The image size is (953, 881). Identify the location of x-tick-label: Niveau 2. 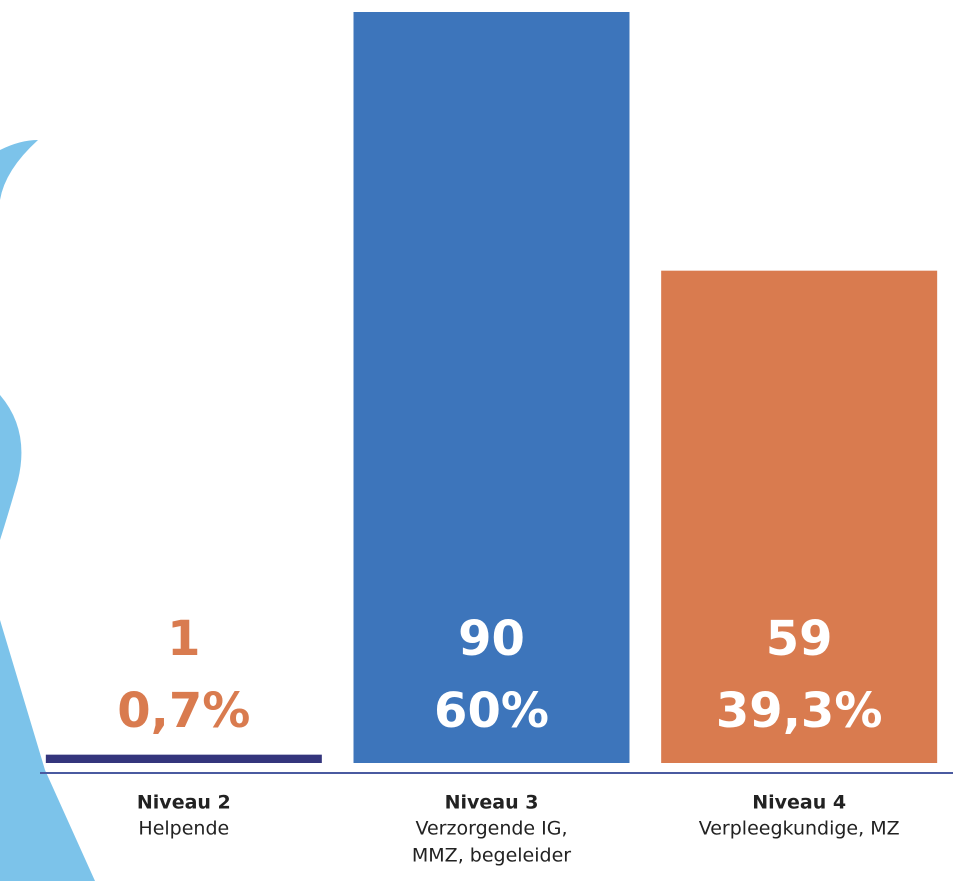
(184, 803).